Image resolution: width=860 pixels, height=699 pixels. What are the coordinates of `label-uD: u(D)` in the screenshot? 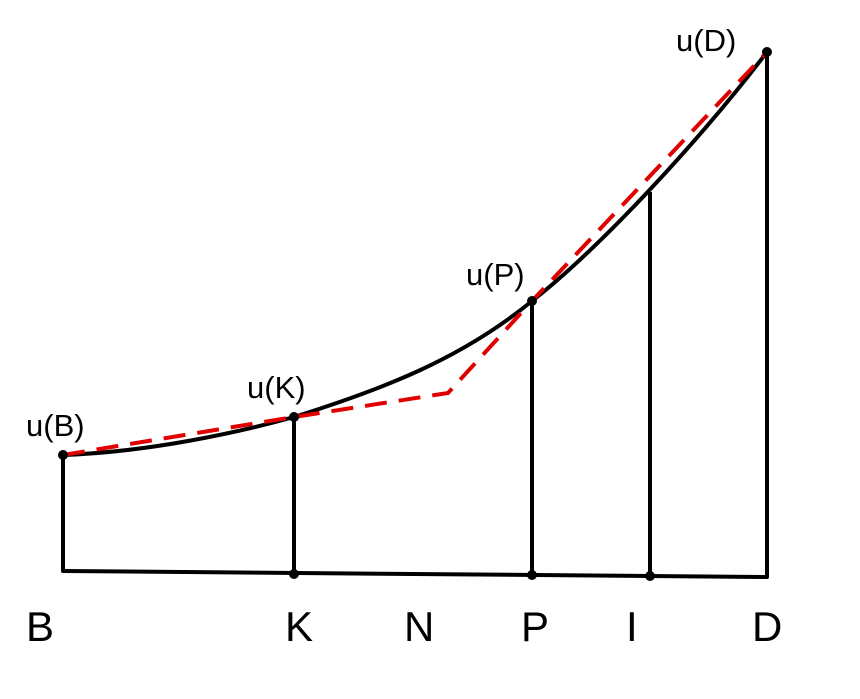 It's located at (706, 40).